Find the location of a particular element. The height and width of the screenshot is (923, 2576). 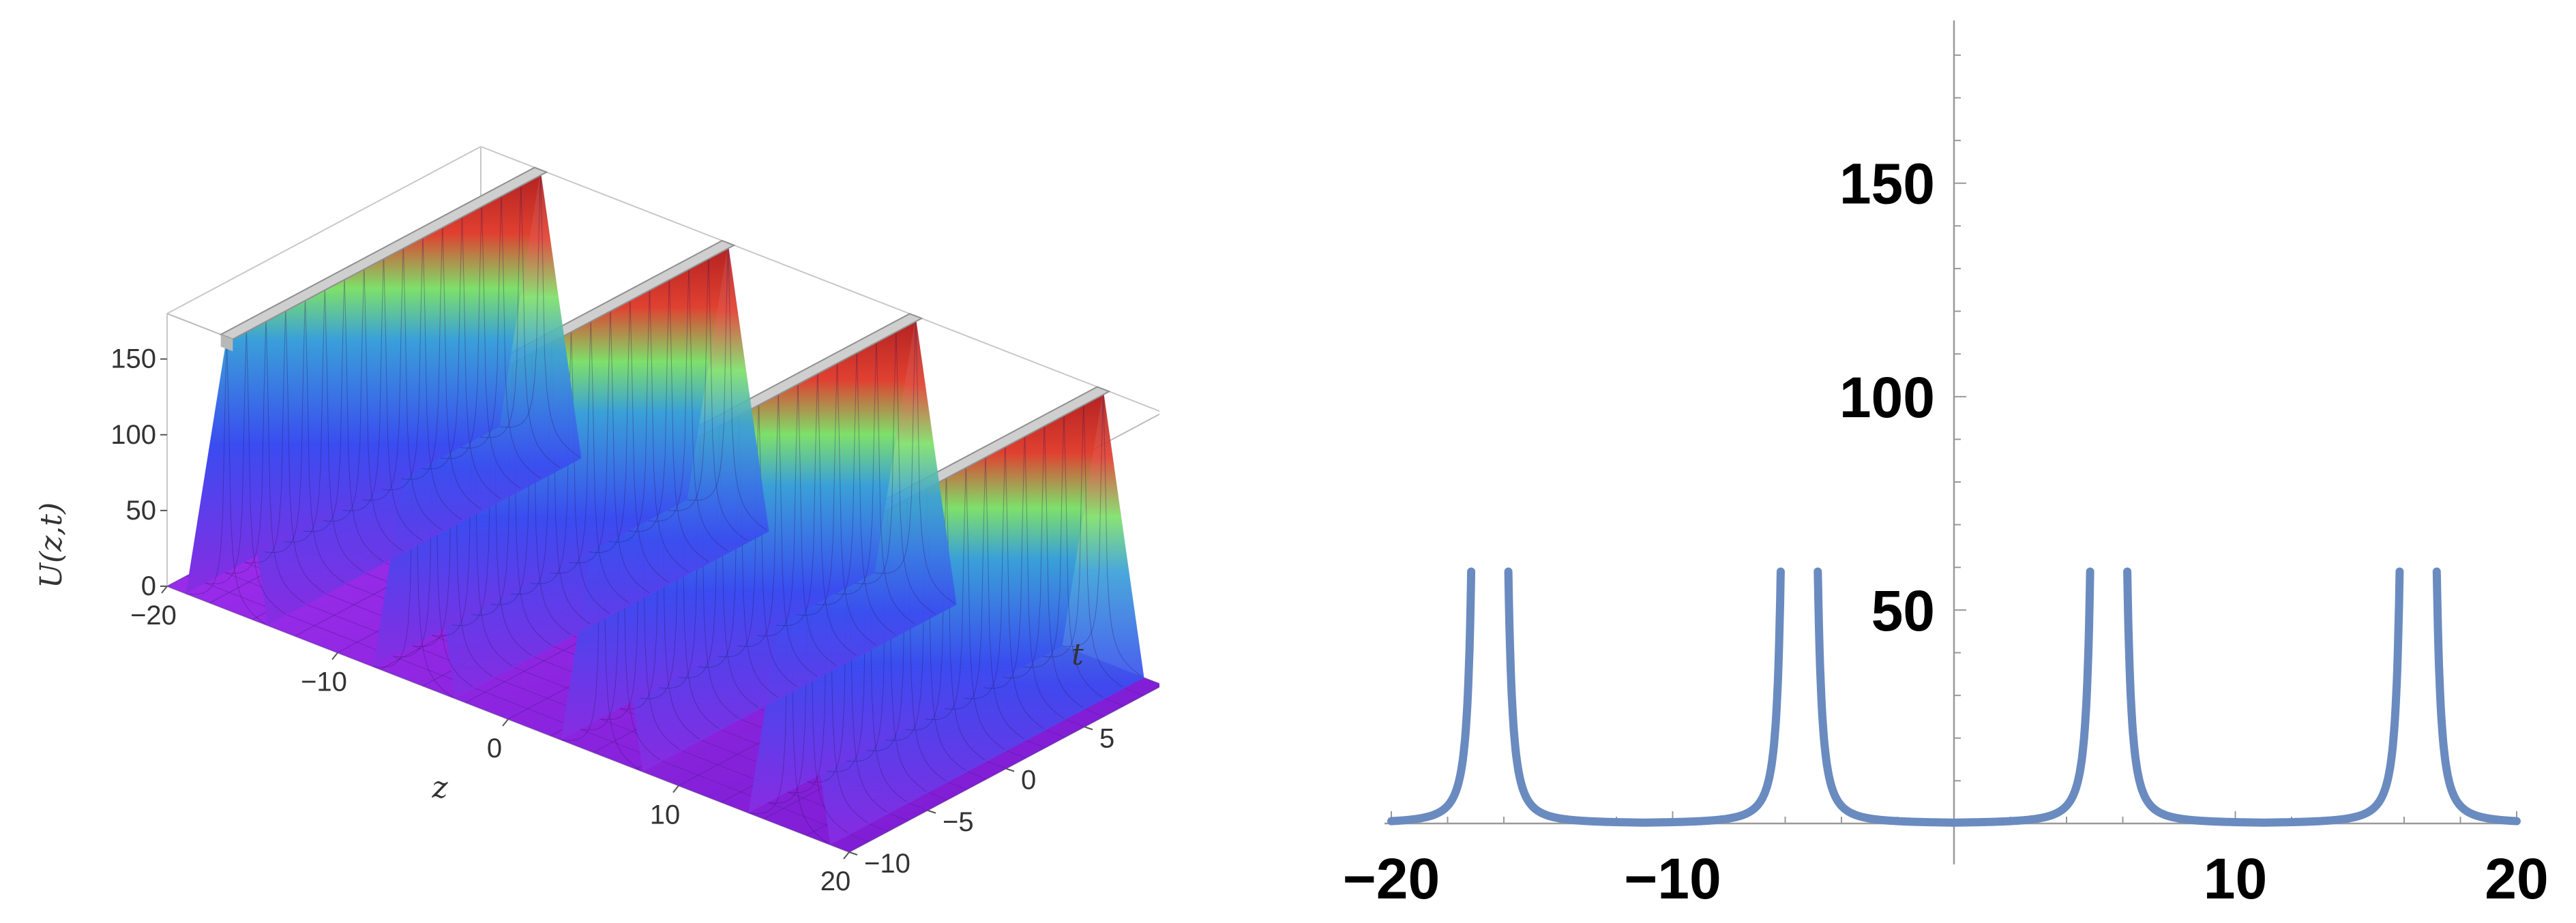

u-tick-label: 150 is located at coordinates (133, 359).